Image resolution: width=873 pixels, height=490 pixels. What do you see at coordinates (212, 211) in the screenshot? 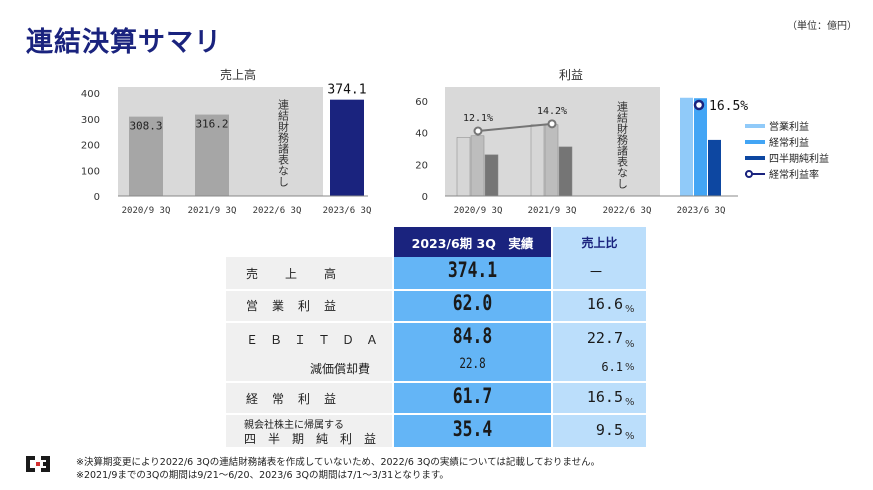
I see `revenue-x-tick: 2021/9 3Q` at bounding box center [212, 211].